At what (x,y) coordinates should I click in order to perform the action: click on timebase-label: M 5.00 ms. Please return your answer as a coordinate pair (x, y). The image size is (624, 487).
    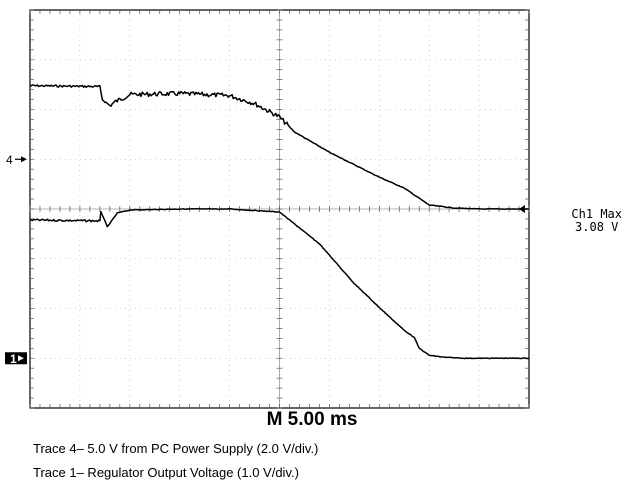
    Looking at the image, I should click on (312, 419).